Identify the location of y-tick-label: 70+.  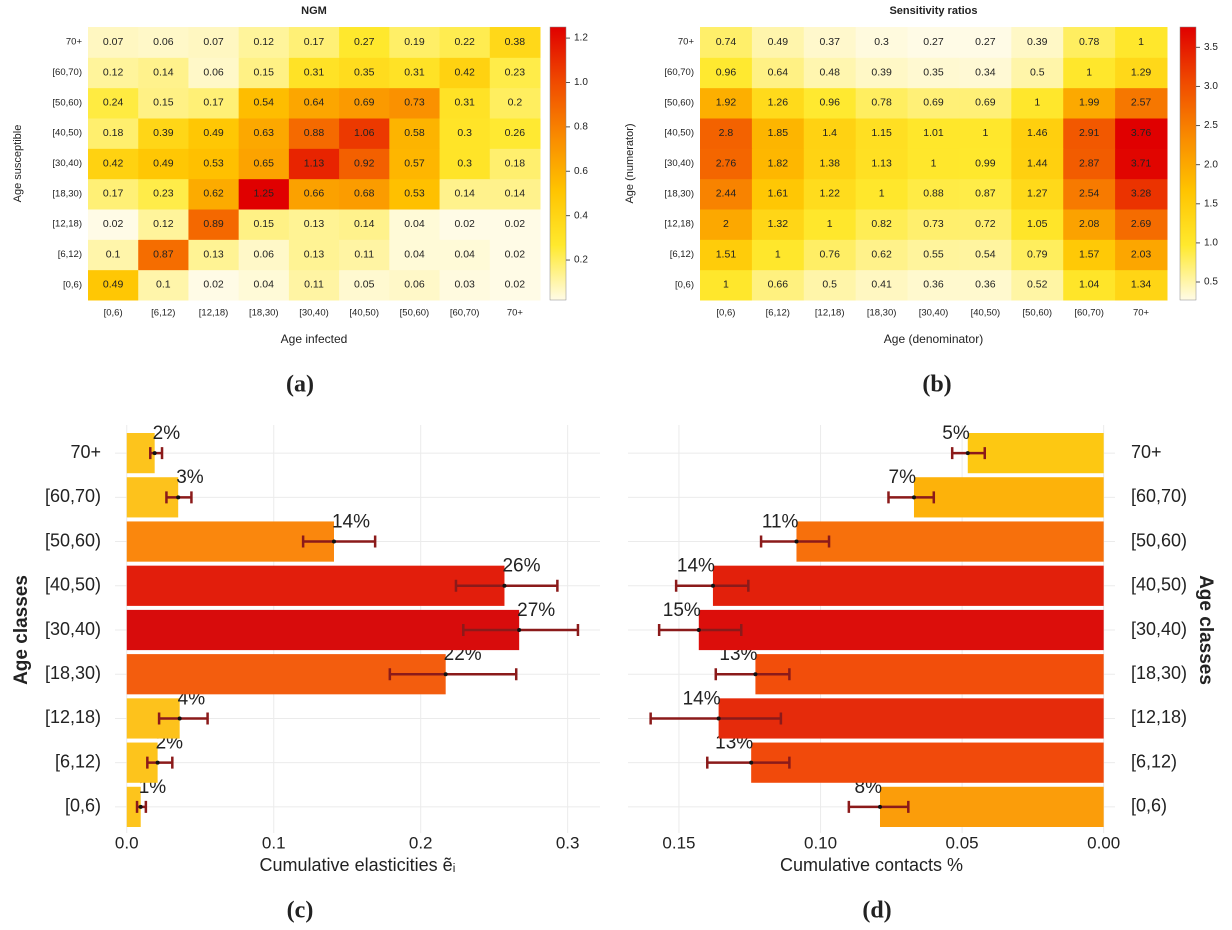
(74, 42).